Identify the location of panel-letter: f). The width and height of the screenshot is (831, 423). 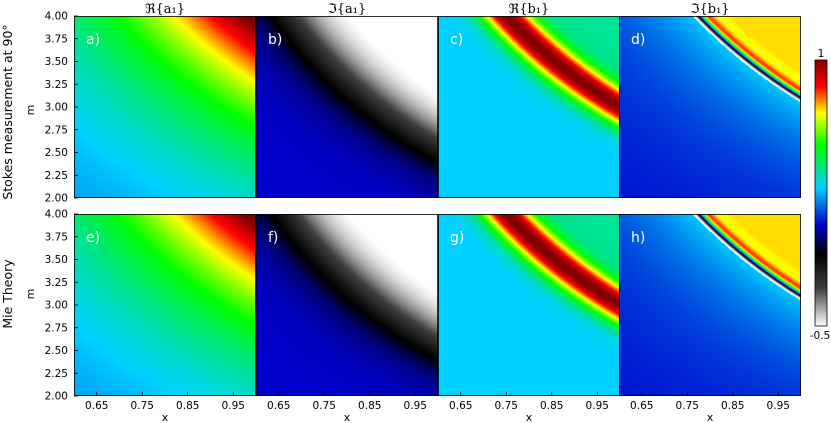
(273, 238).